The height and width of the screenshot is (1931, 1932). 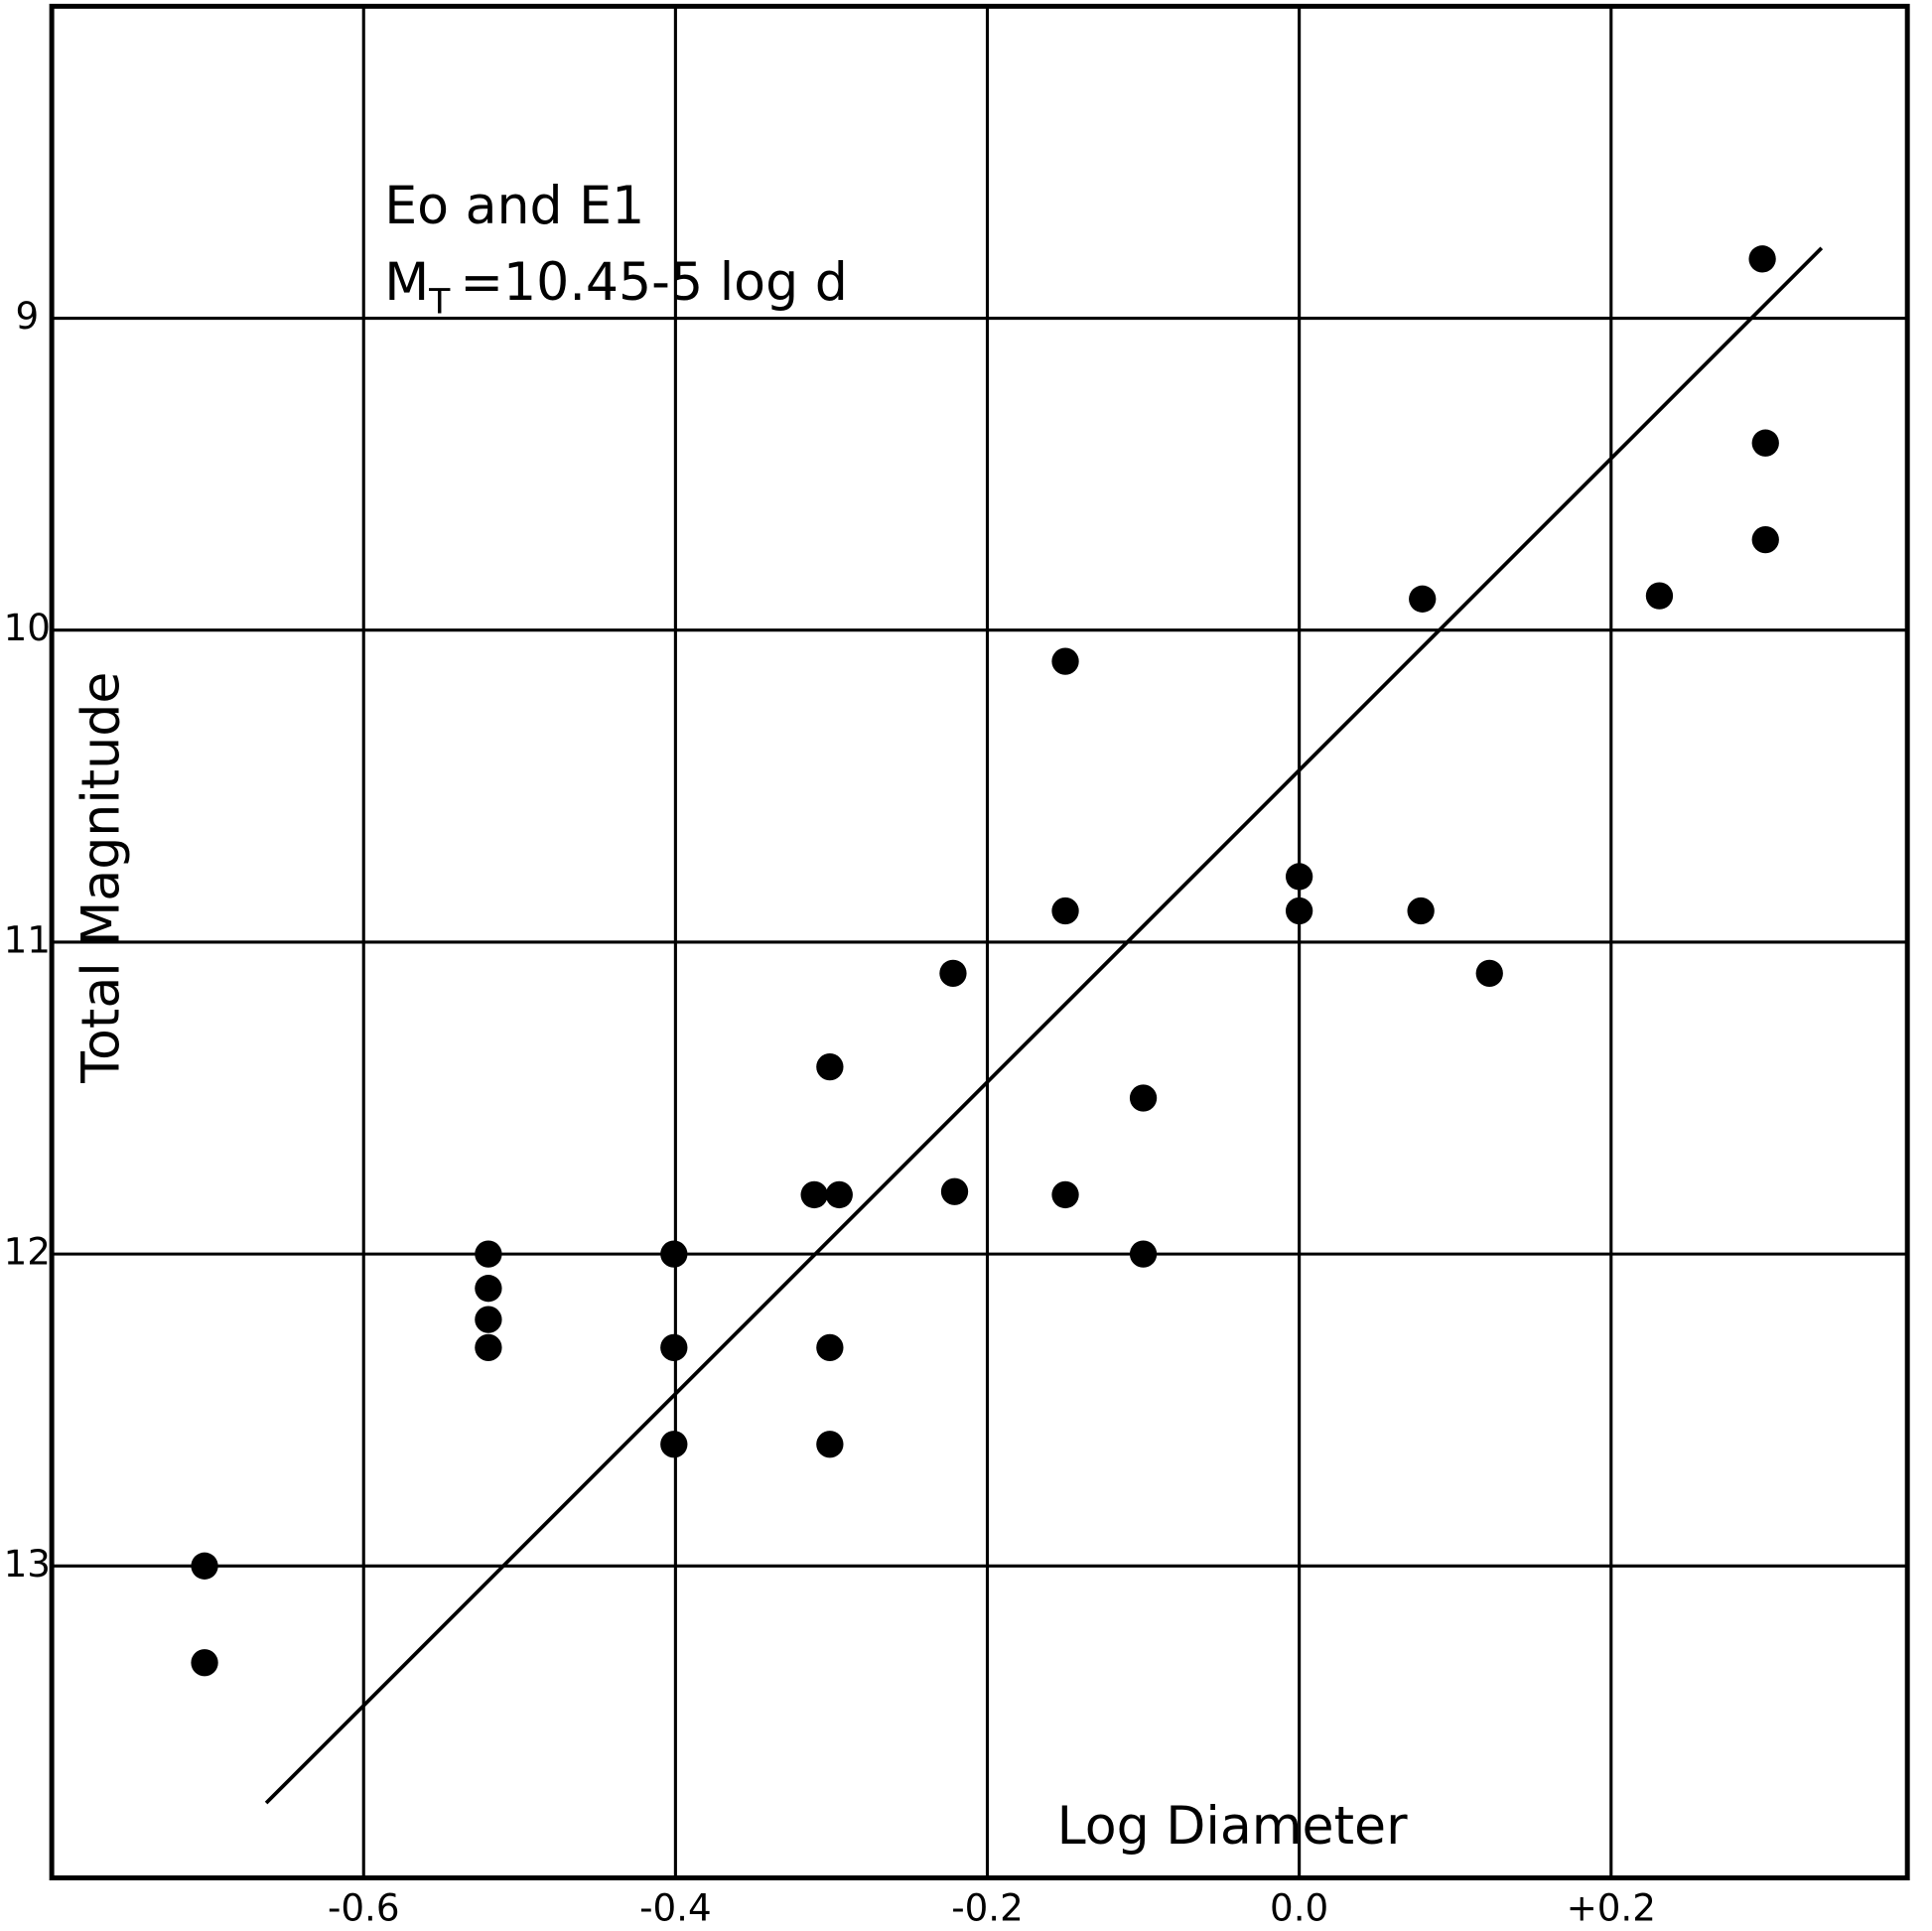 What do you see at coordinates (1233, 1827) in the screenshot?
I see `x-axis-label: Log Diameter` at bounding box center [1233, 1827].